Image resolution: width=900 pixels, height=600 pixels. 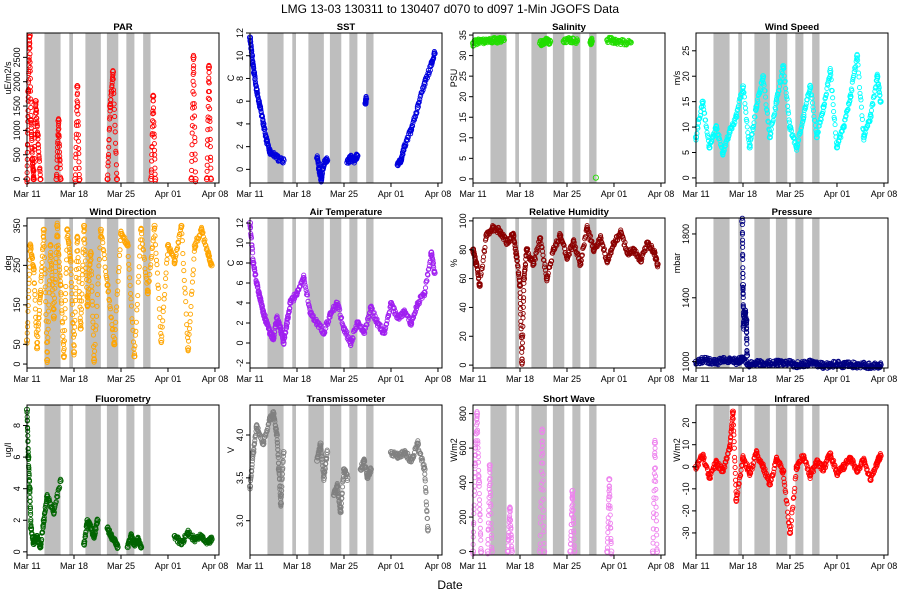 What do you see at coordinates (240, 56) in the screenshot?
I see `sst-ytick-label: 10` at bounding box center [240, 56].